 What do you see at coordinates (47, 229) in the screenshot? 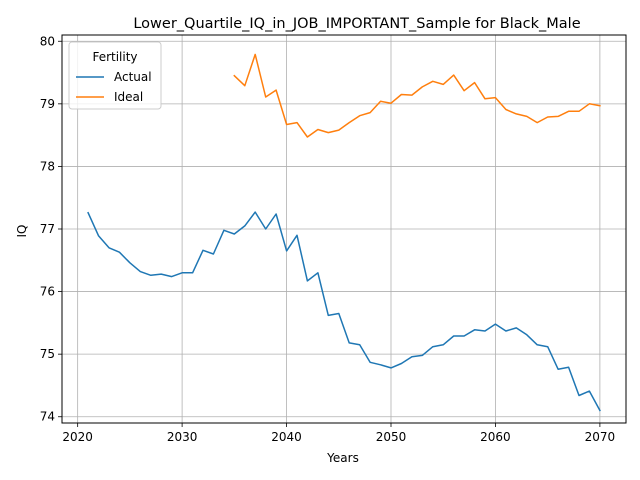
I see `y-tick-label: 77` at bounding box center [47, 229].